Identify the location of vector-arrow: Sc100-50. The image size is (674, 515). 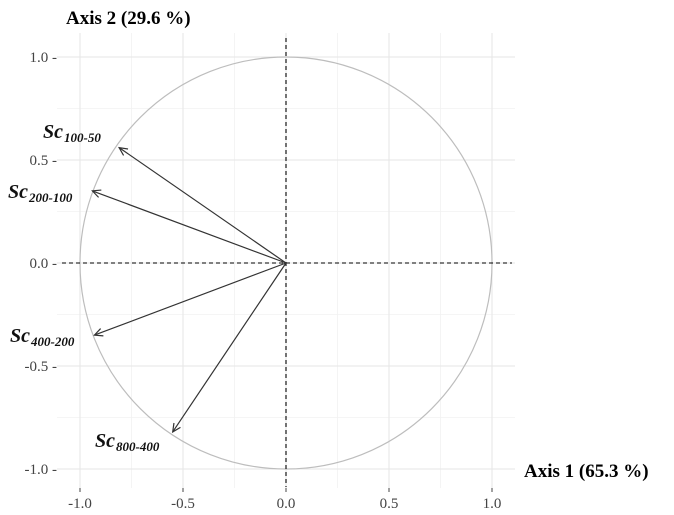
(165, 192).